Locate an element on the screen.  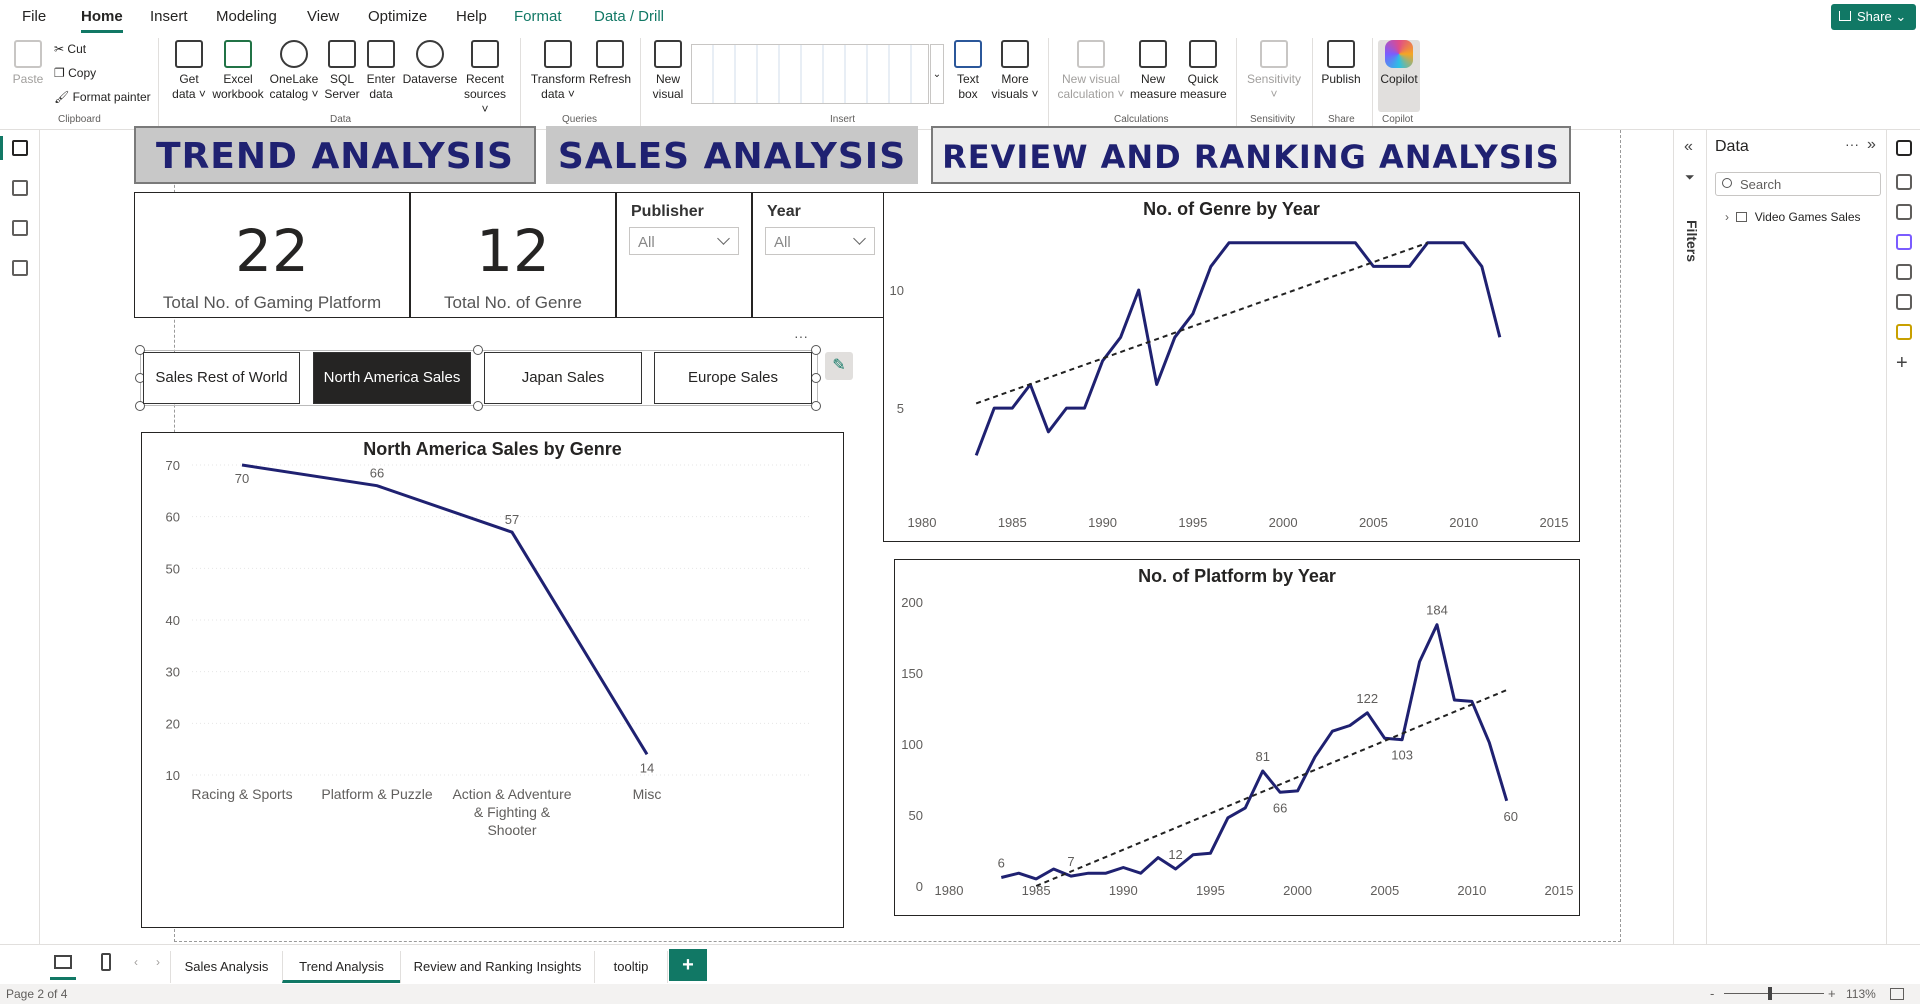
filters-pane-collapsed: « ⏷ Filters is located at coordinates (1689, 537).